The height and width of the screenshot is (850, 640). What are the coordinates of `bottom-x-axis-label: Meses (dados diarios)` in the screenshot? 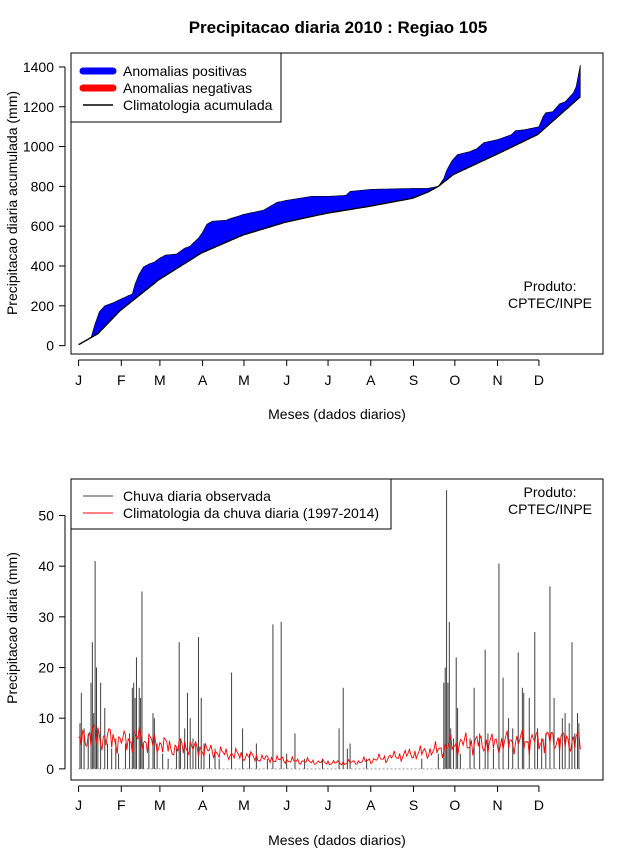 It's located at (337, 840).